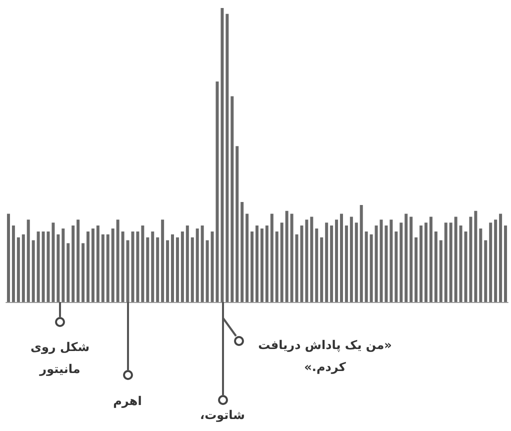 The width and height of the screenshot is (511, 431). What do you see at coordinates (127, 401) in the screenshot?
I see `text: اهرم` at bounding box center [127, 401].